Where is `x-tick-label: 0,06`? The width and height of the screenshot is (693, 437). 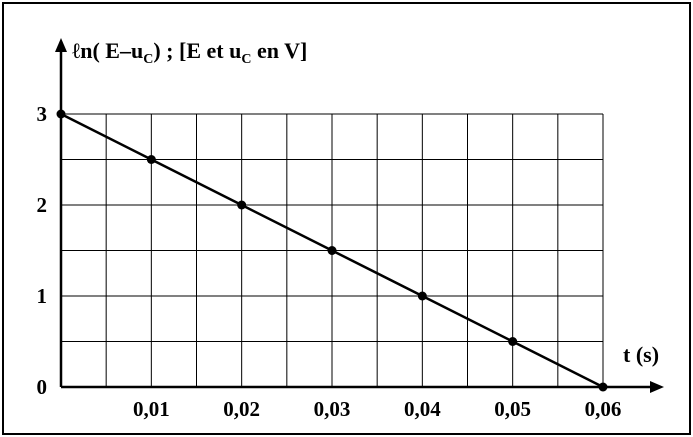 x-tick-label: 0,06 is located at coordinates (603, 409).